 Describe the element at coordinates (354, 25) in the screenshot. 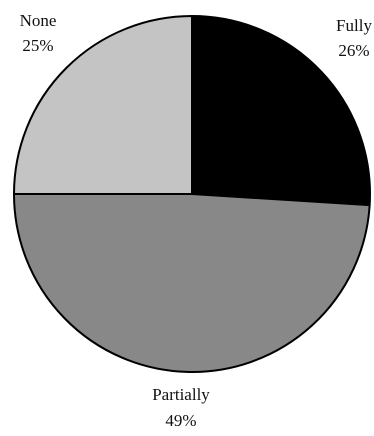

I see `label-fully-name: Fully` at that location.